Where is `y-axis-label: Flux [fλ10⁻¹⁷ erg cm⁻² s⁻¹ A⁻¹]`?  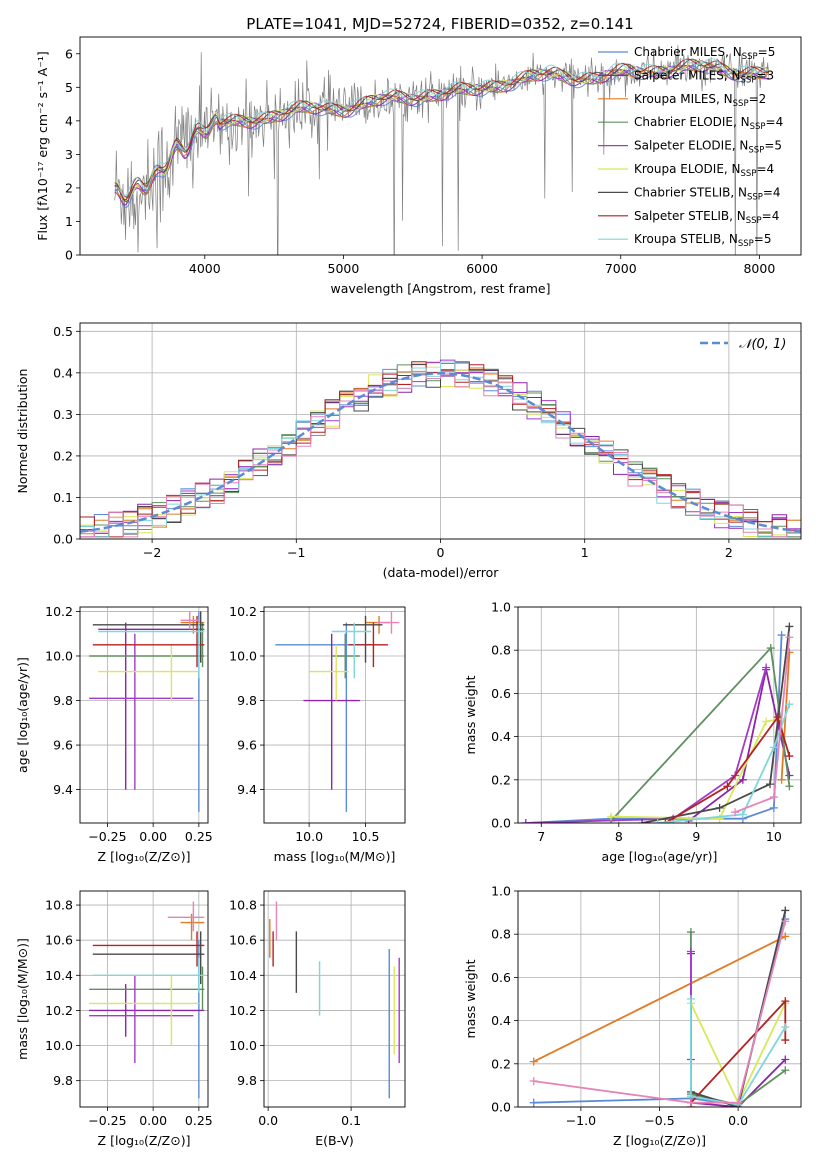 y-axis-label: Flux [fλ10⁻¹⁷ erg cm⁻² s⁻¹ A⁻¹] is located at coordinates (42, 145).